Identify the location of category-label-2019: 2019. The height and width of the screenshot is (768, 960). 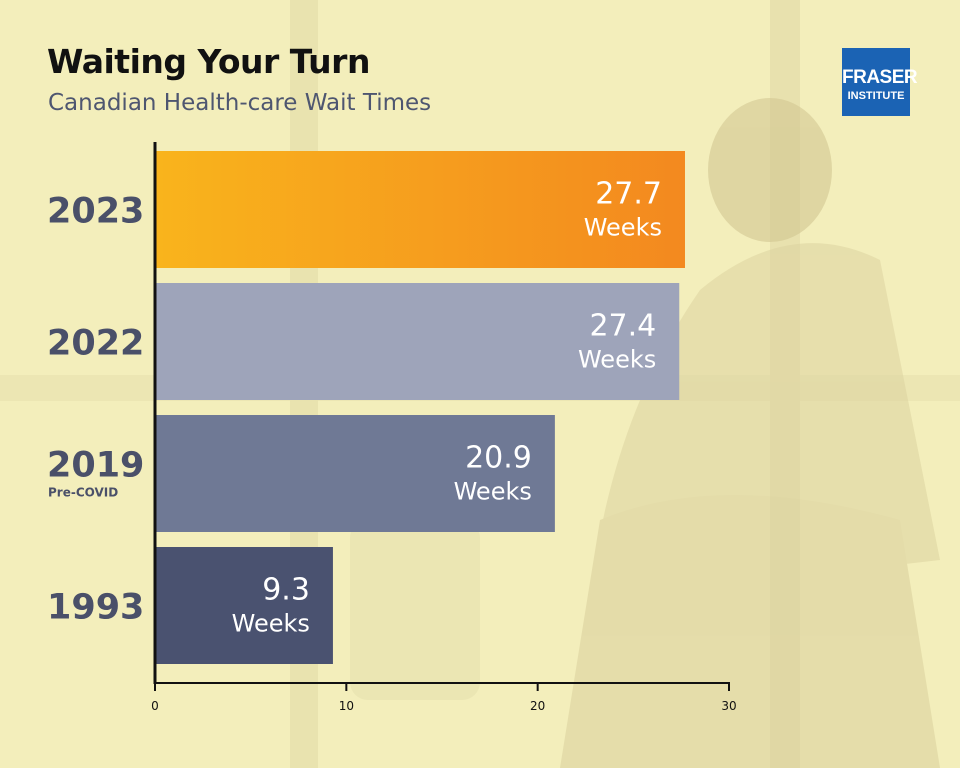
(95, 466).